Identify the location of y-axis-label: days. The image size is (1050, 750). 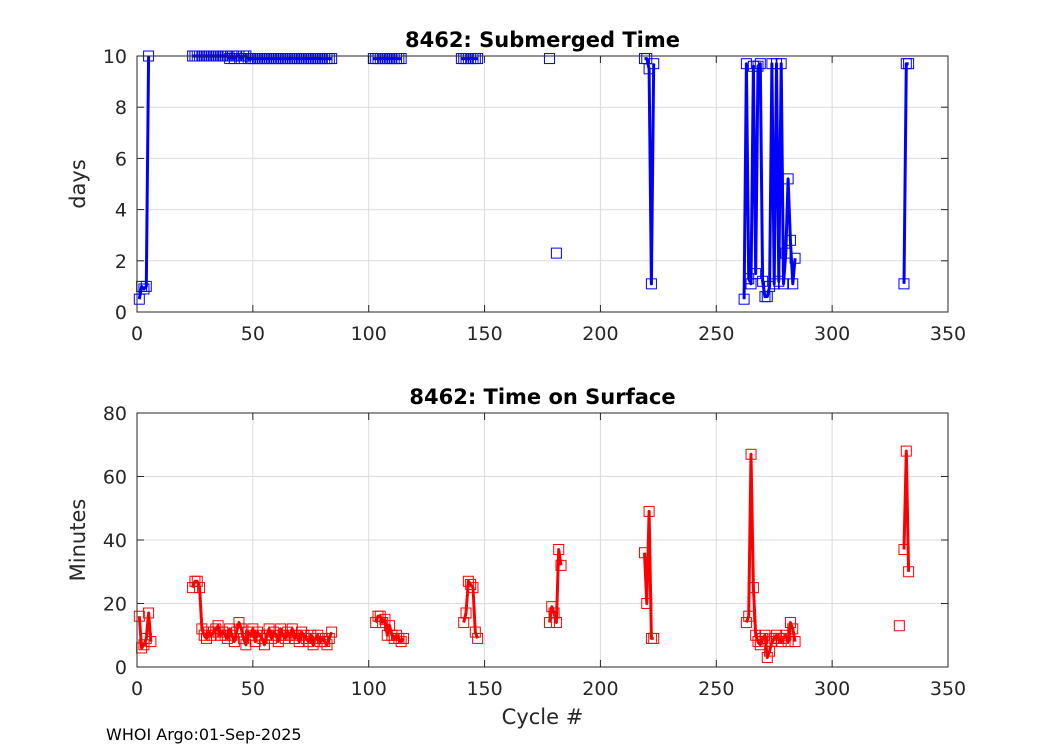
(78, 184).